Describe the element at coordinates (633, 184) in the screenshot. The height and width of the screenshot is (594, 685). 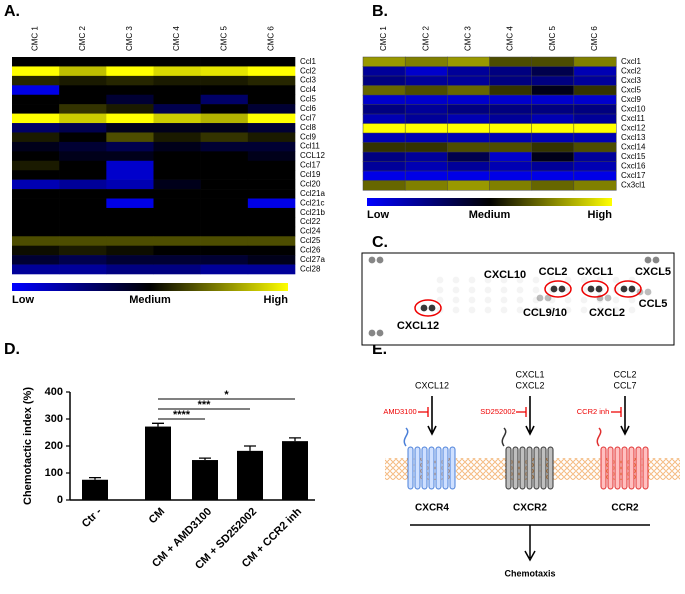
I see `row-label: Cx3cl1` at that location.